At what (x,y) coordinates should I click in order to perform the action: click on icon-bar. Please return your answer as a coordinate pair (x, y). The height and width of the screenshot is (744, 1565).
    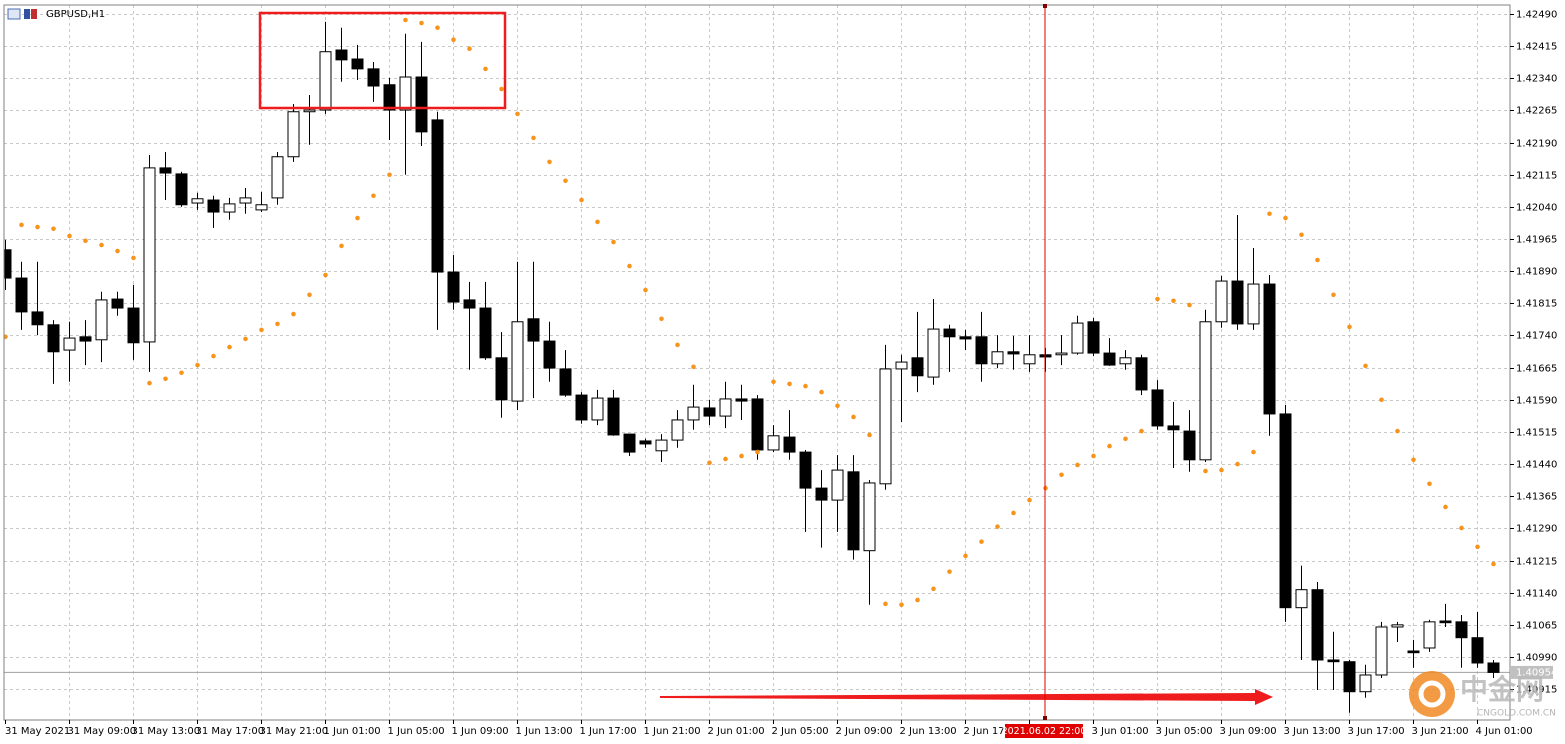
    Looking at the image, I should click on (34, 14).